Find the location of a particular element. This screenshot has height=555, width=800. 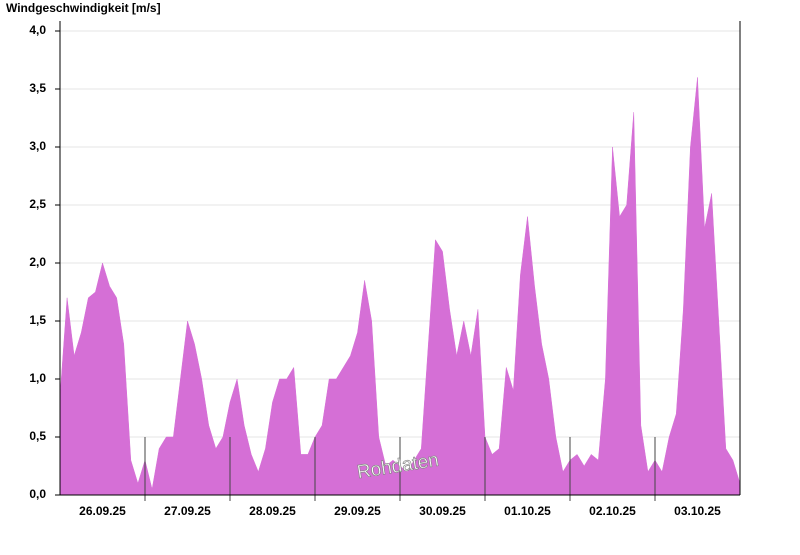

x-tick-label: 03.10.25 is located at coordinates (697, 511).